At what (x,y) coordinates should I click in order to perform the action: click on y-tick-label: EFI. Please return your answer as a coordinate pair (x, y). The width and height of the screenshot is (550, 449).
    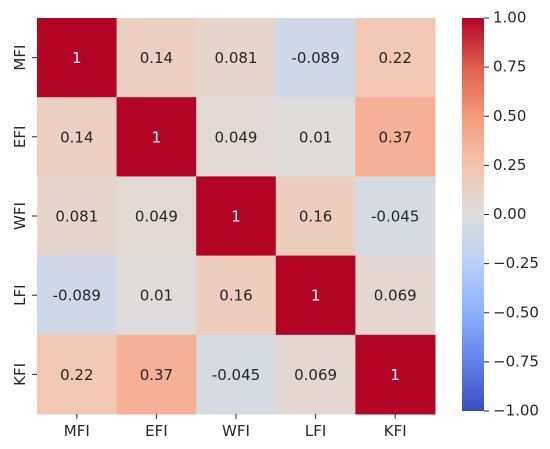
    Looking at the image, I should click on (20, 137).